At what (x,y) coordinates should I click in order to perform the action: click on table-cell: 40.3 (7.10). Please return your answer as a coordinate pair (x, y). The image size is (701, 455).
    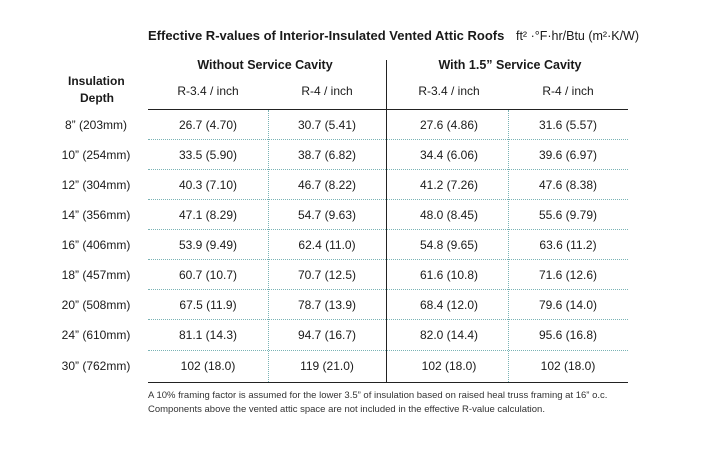
    Looking at the image, I should click on (208, 185).